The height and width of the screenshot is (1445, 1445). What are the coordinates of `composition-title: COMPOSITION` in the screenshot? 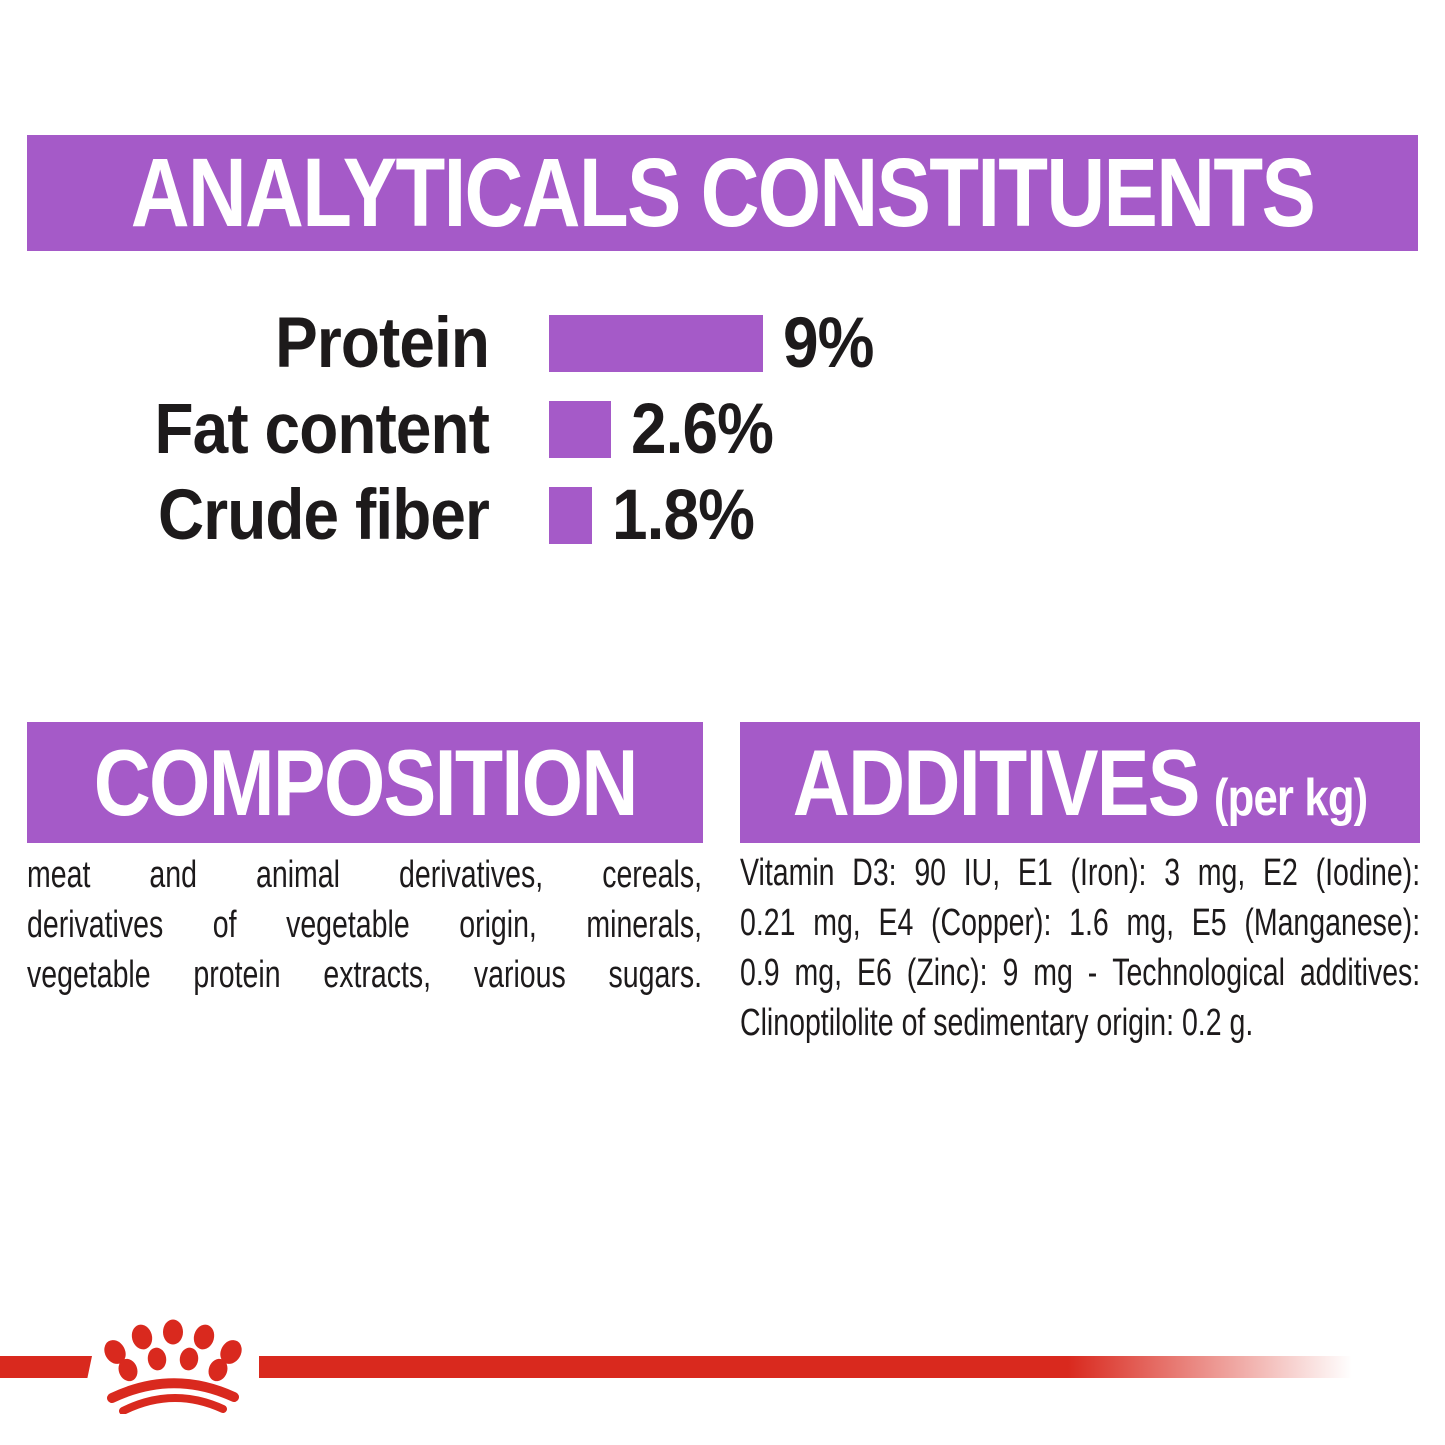 It's located at (365, 782).